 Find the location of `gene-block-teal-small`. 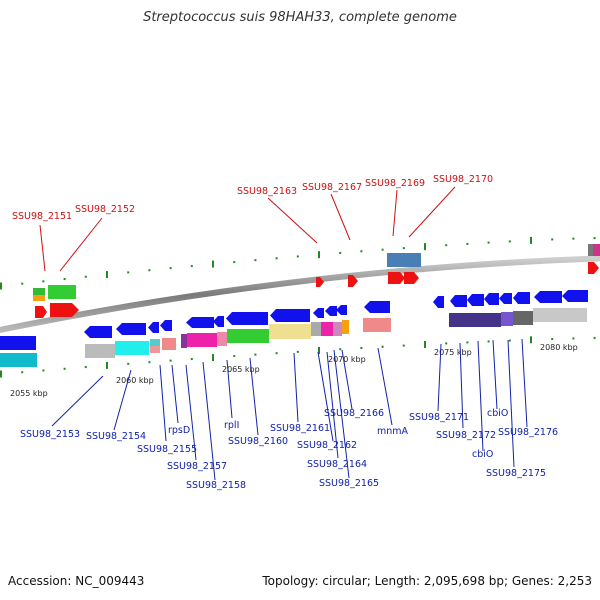

gene-block-teal-small is located at coordinates (155, 342).